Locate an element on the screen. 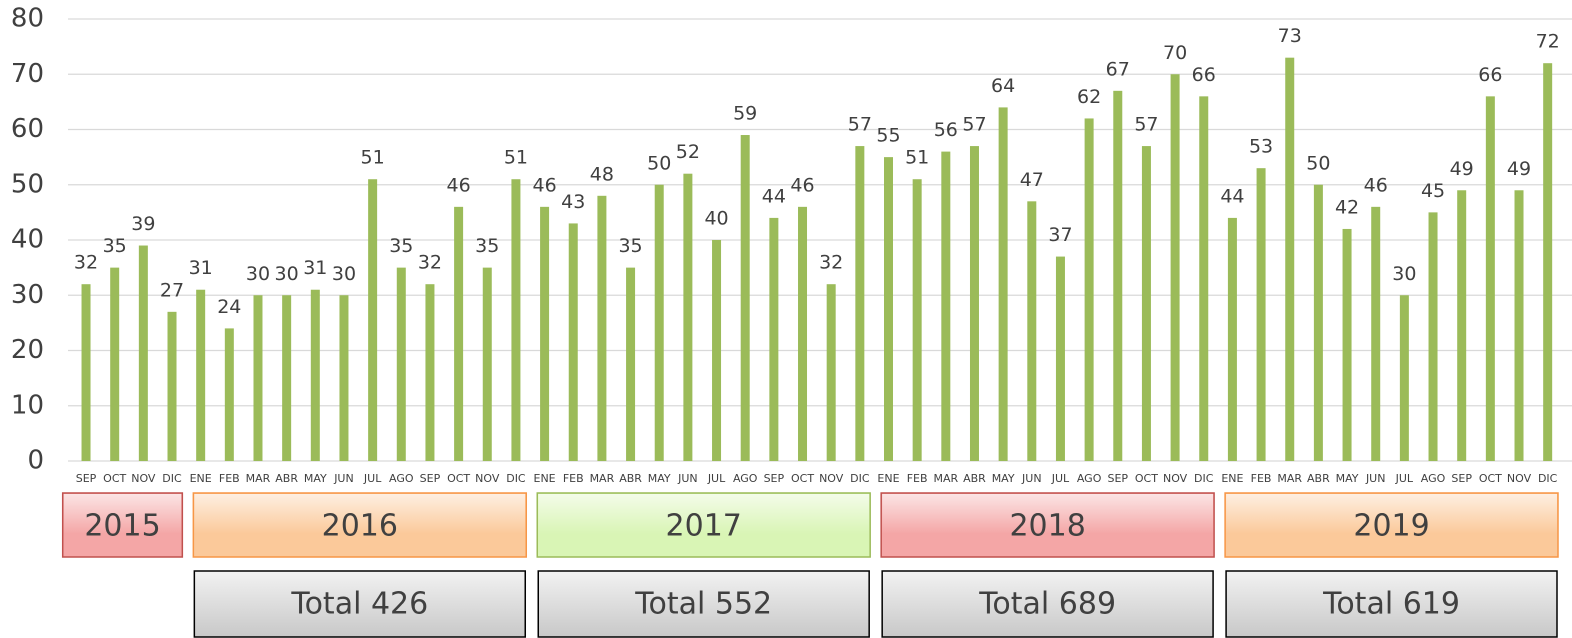 This screenshot has height=638, width=1572. year-label: 2016 is located at coordinates (360, 526).